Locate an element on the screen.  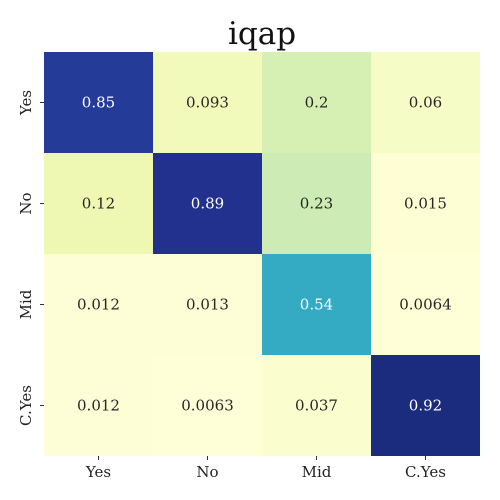
y-tick-label: C.Yes is located at coordinates (26, 405).